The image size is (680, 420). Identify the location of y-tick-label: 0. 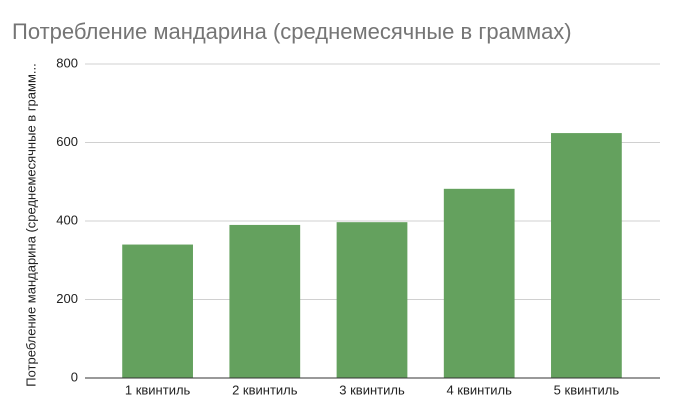
(74, 376).